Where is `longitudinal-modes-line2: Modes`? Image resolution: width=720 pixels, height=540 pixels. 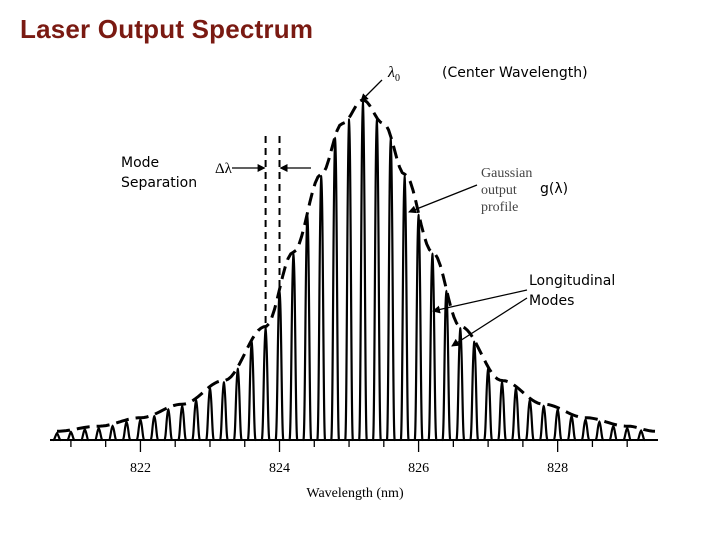
longitudinal-modes-line2: Modes is located at coordinates (552, 301).